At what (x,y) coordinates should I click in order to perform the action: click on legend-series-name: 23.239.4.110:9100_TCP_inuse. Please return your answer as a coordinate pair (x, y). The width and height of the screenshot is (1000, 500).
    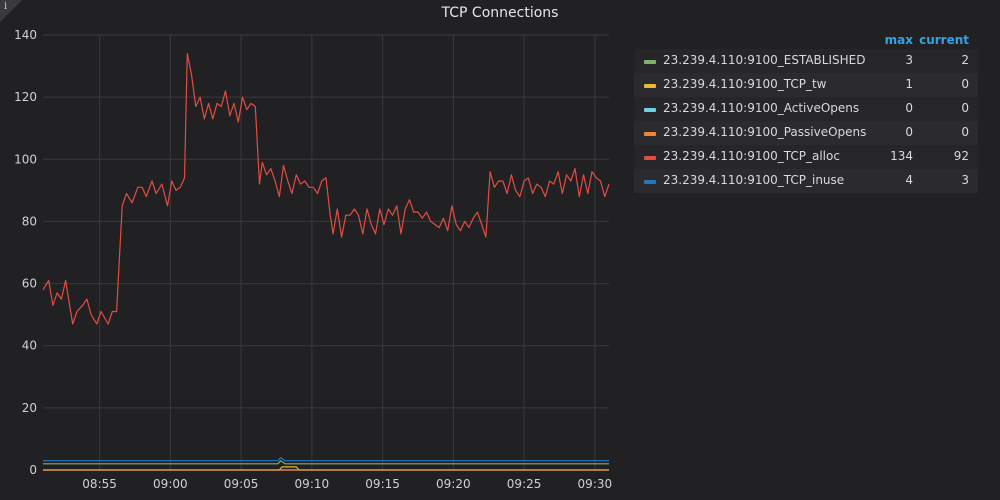
    Looking at the image, I should click on (754, 180).